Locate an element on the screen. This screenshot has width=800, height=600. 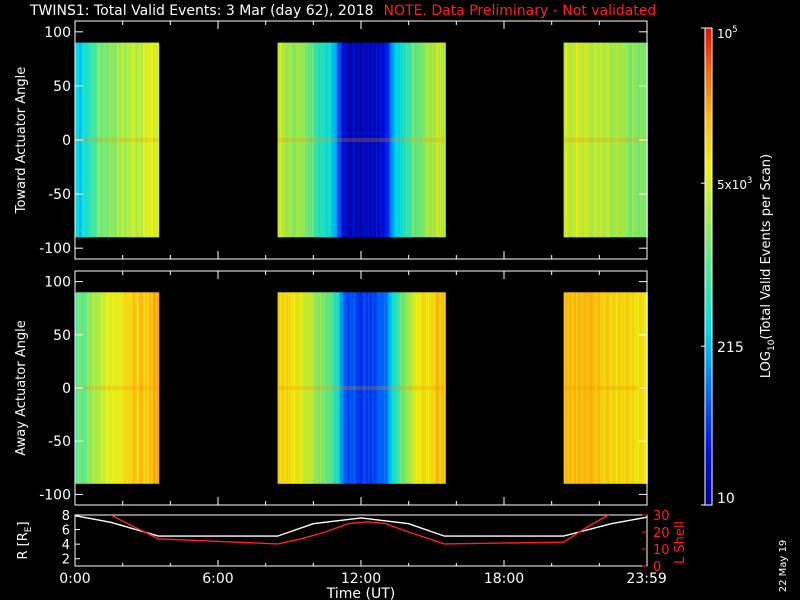
right-y-tick-label: 30 is located at coordinates (661, 516).